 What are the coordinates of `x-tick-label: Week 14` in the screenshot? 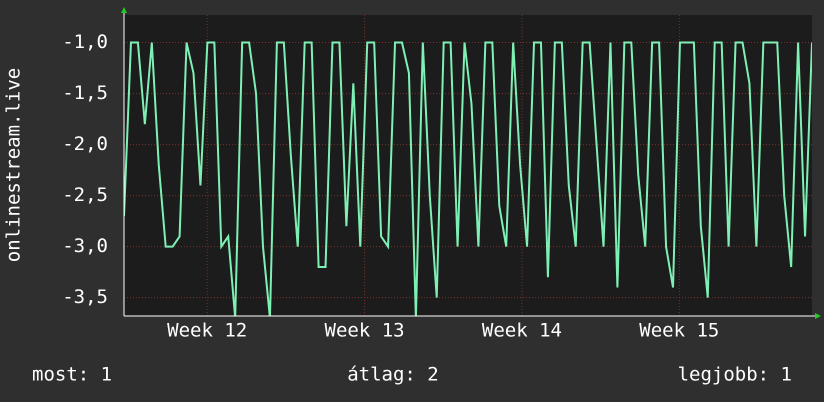 It's located at (522, 331).